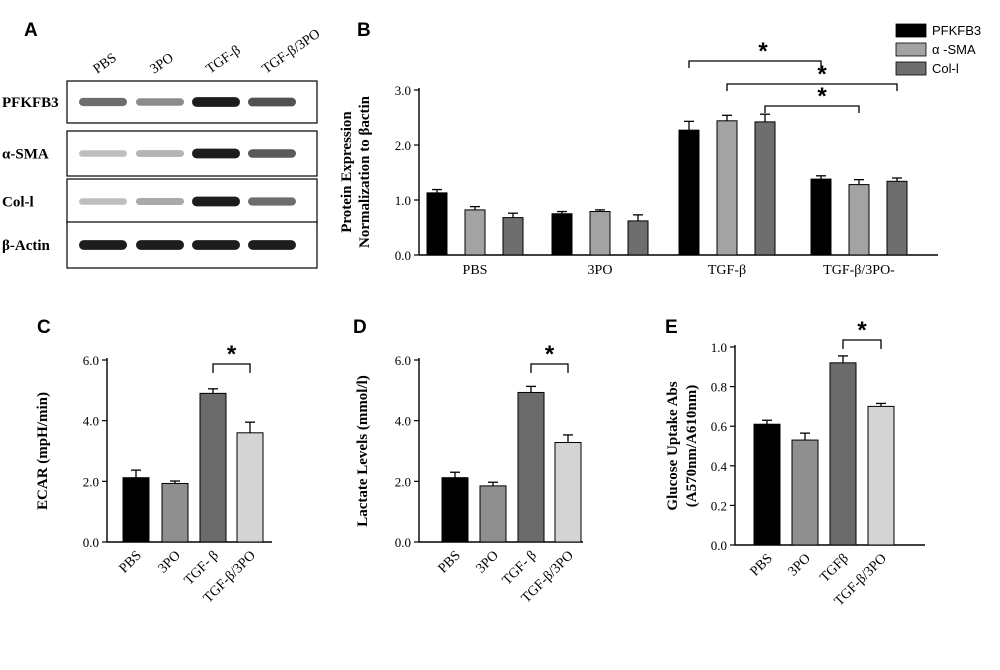 This screenshot has width=1000, height=670. I want to click on y-tick-label: 0.6, so click(719, 426).